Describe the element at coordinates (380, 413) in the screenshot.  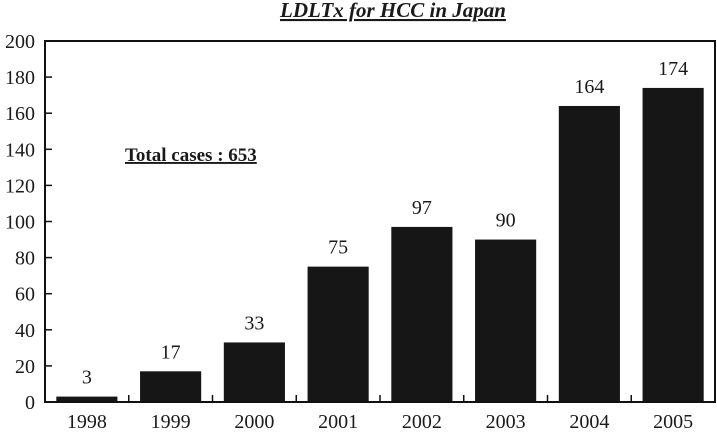
I see `x-axis-ticks: 1998 1999 2000 2001 2002 2003 2004 2005` at that location.